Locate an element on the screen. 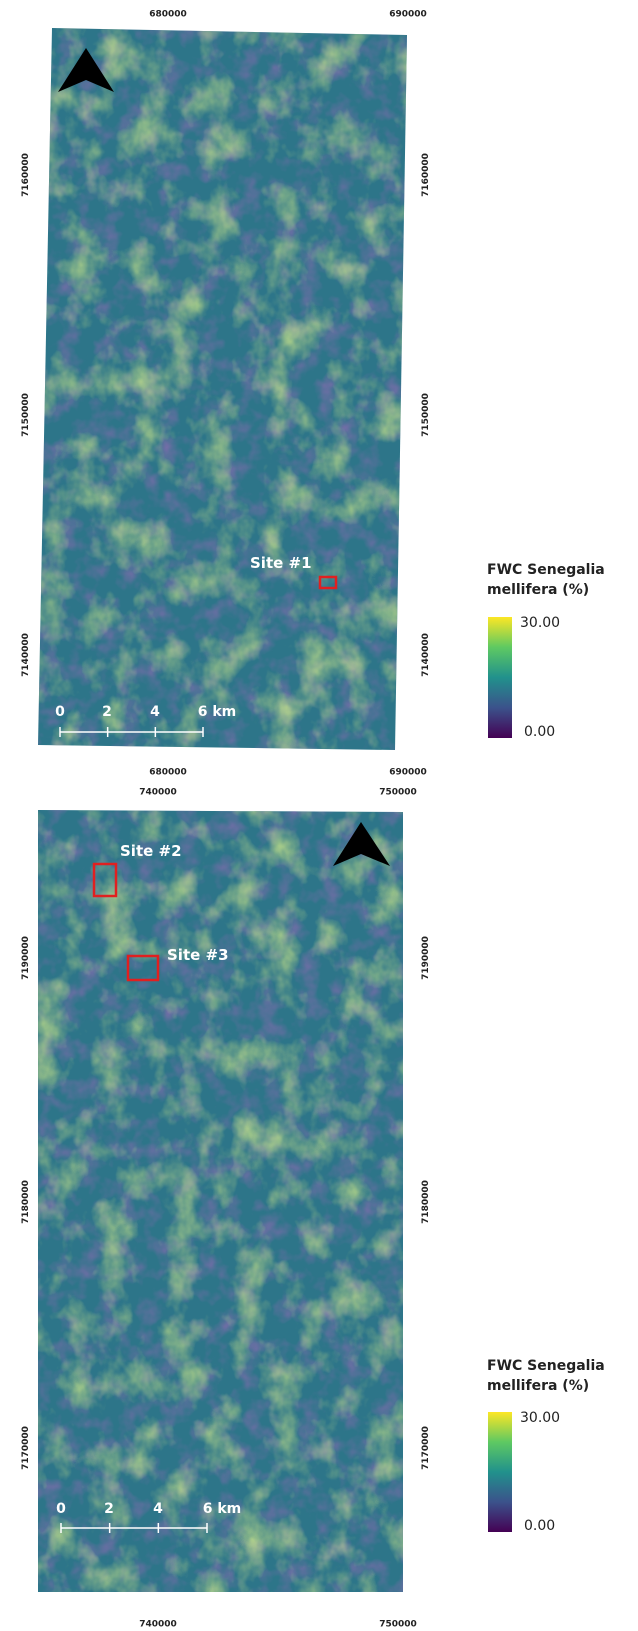  y-label-right: 7170000 is located at coordinates (426, 1448).